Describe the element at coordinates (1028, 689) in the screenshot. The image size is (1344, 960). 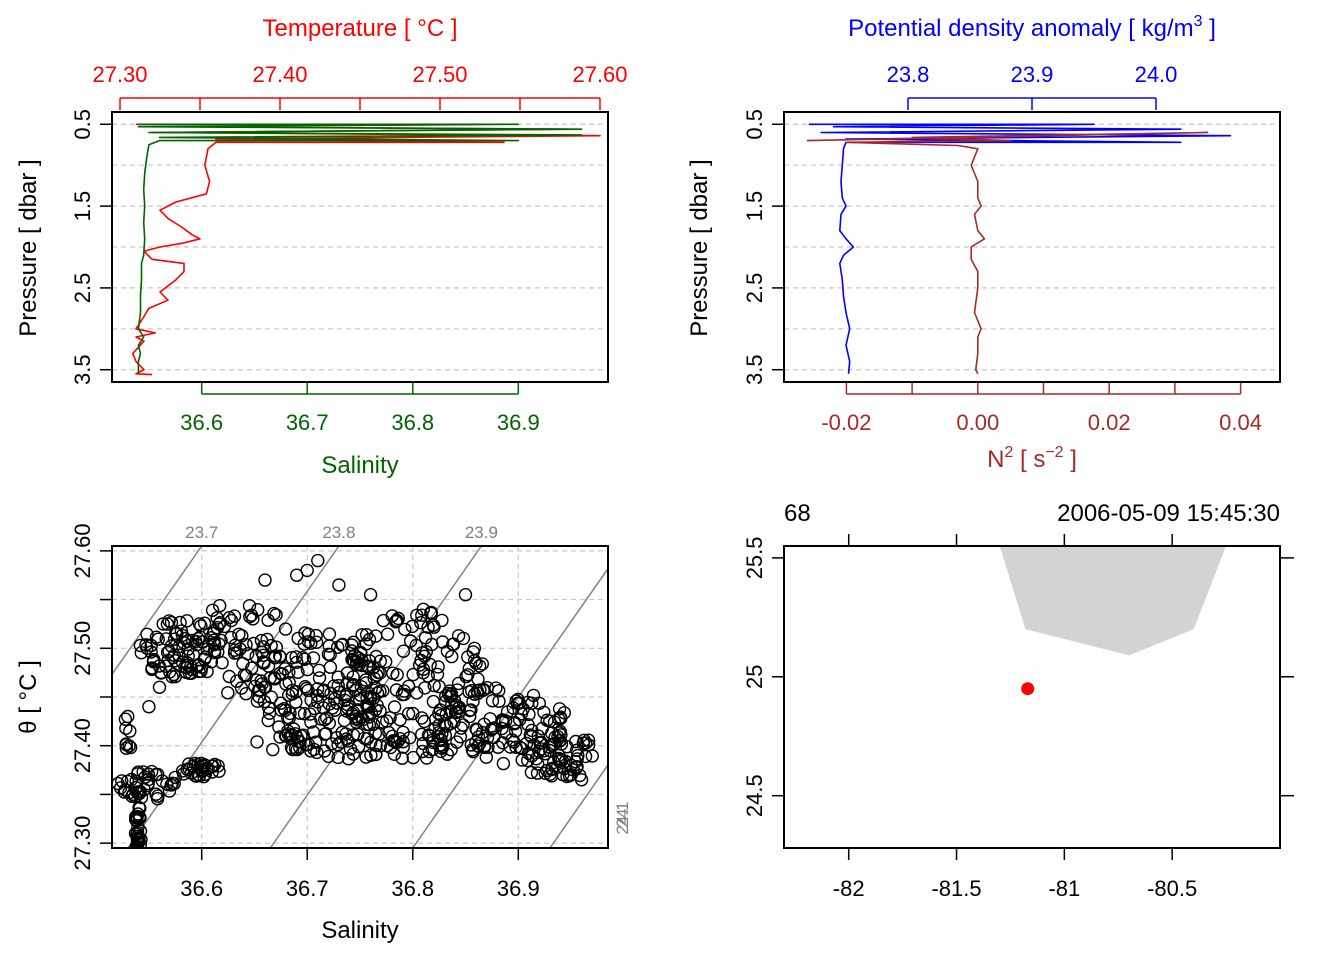
I see `map-station-marker-group` at that location.